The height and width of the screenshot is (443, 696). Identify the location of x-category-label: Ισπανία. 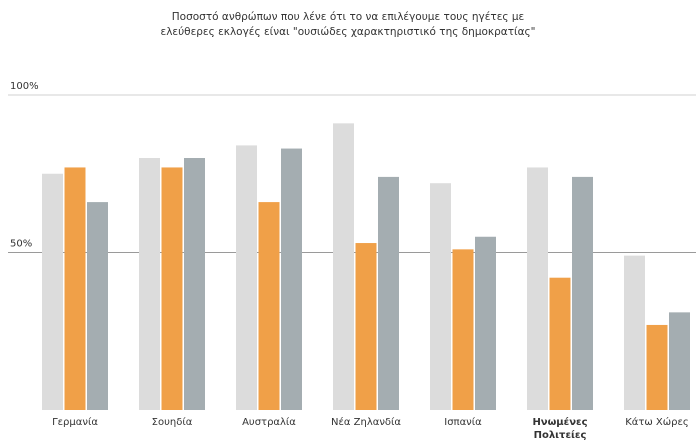
(463, 422).